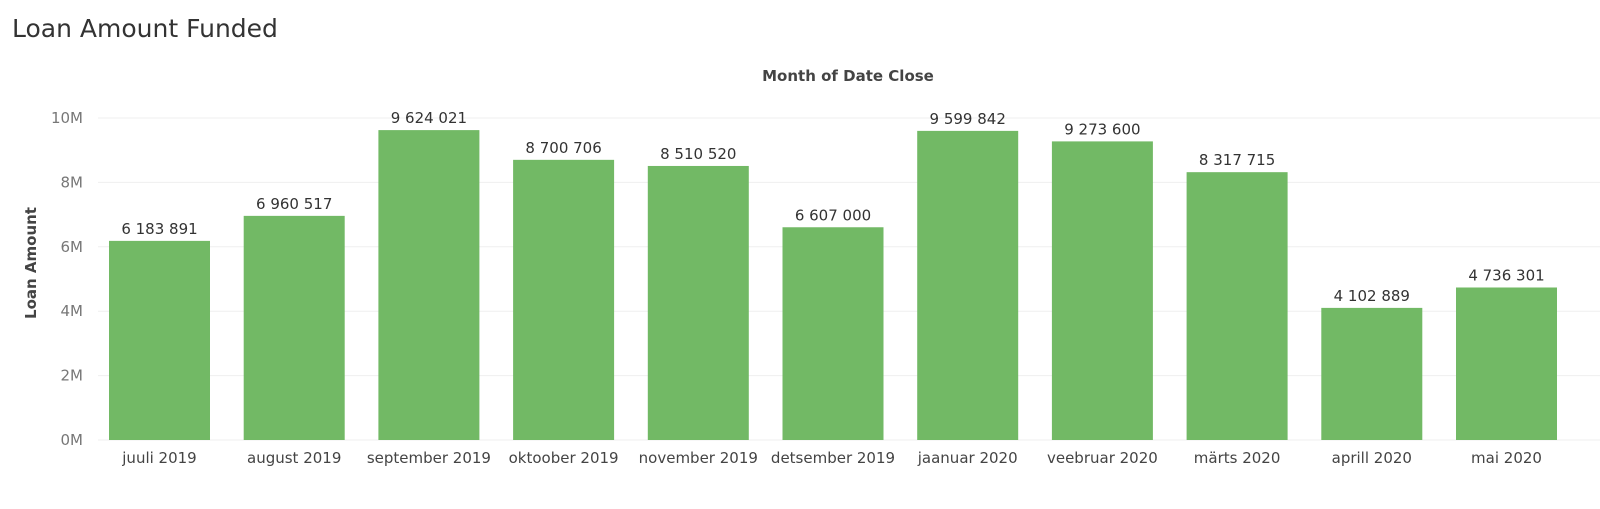  I want to click on bar-value-label: 8 317 715, so click(1237, 160).